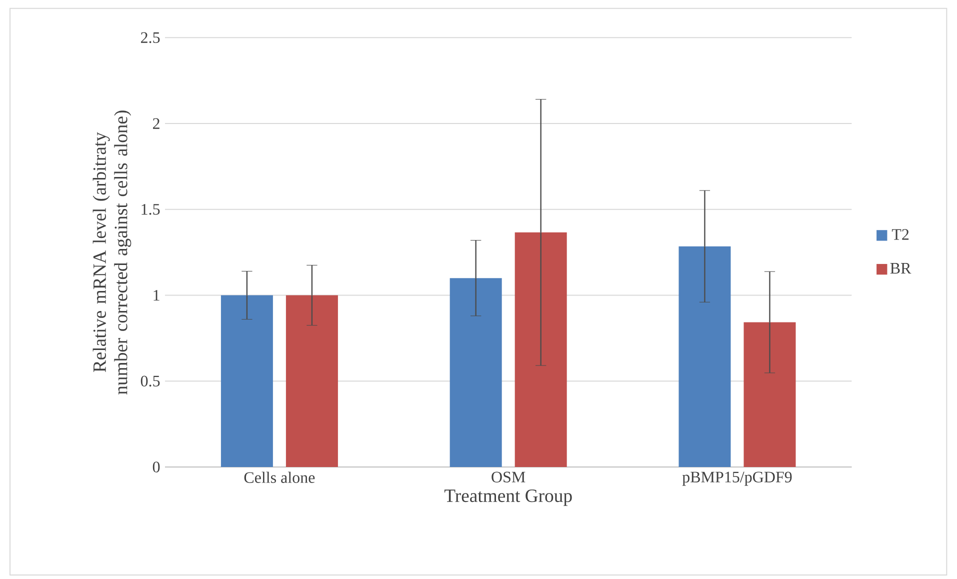 The width and height of the screenshot is (957, 579). What do you see at coordinates (737, 479) in the screenshot?
I see `x-tick-label: pBMP15/pGDF9` at bounding box center [737, 479].